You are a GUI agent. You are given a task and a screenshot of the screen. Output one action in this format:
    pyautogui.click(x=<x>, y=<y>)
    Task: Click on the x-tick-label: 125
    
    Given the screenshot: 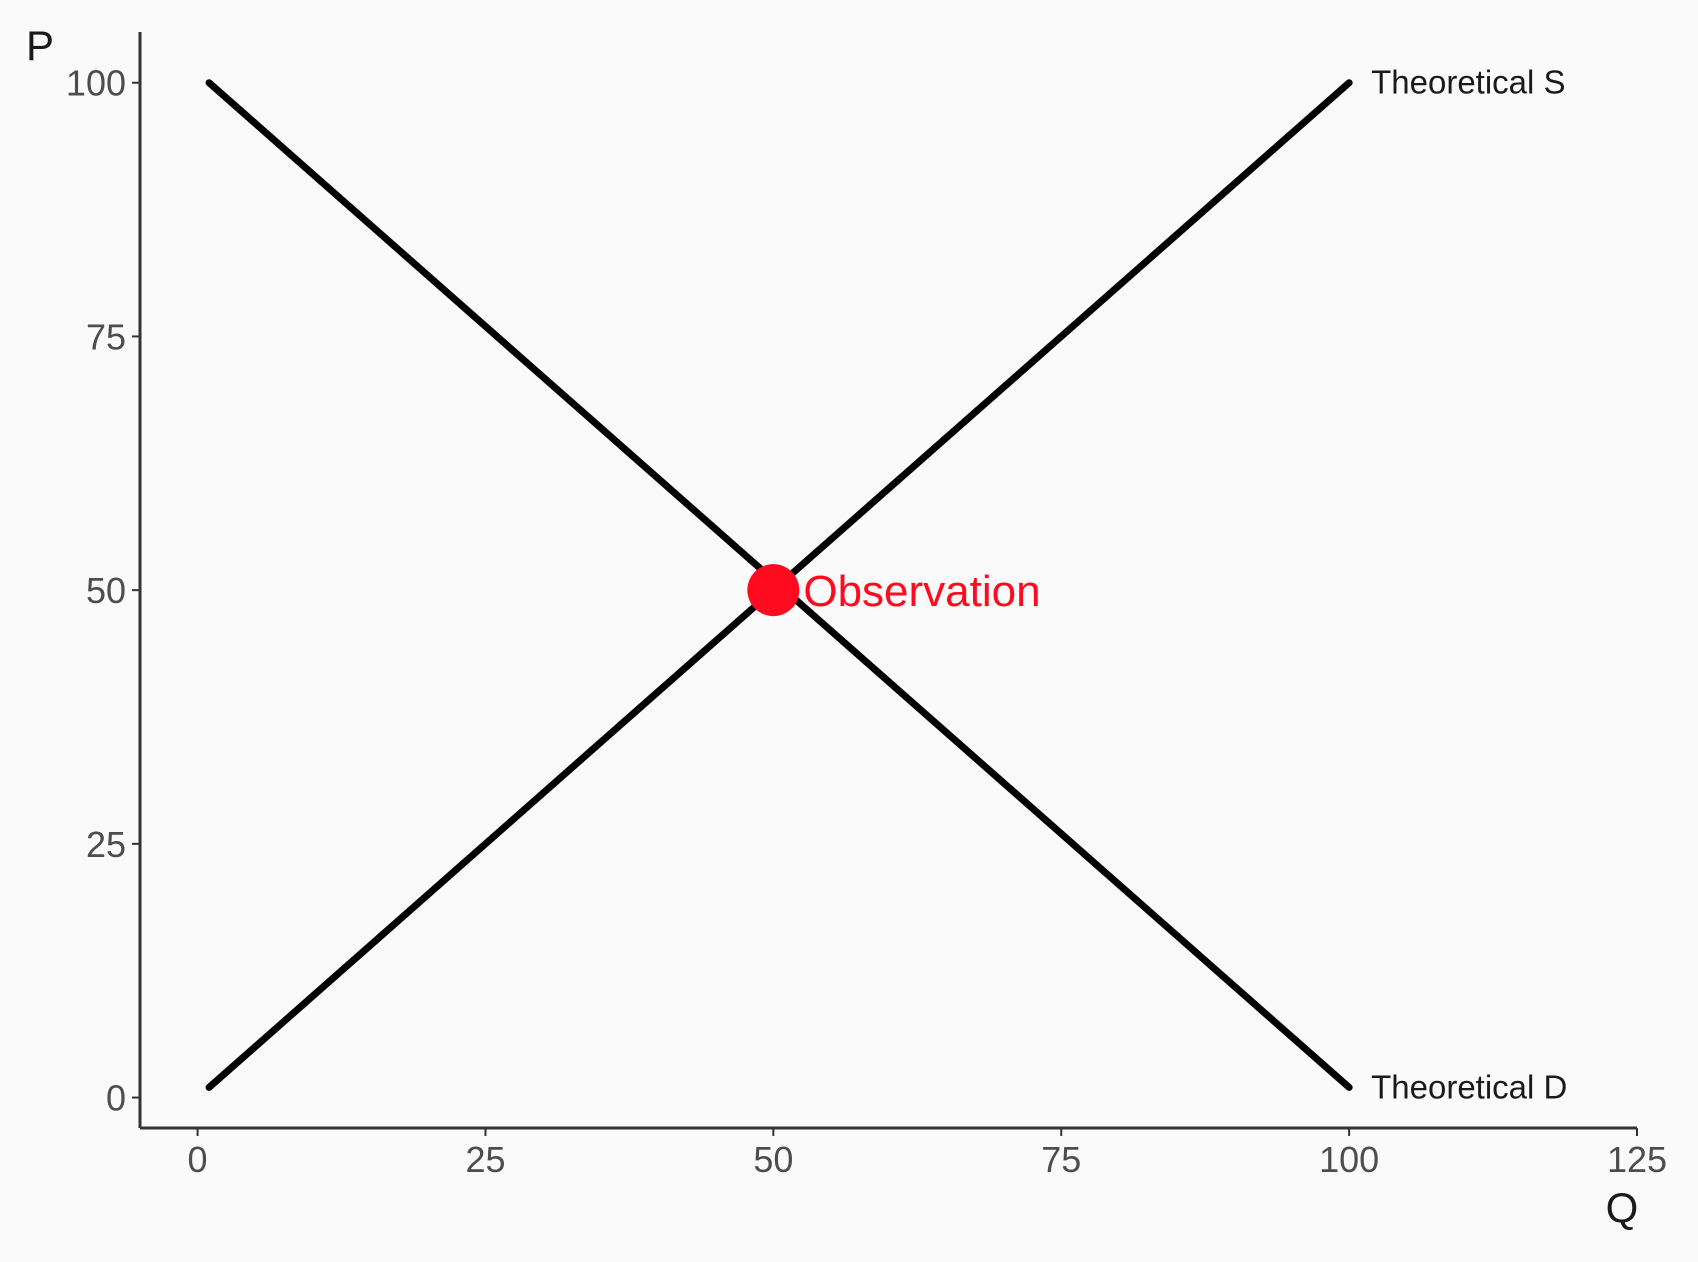 What is the action you would take?
    pyautogui.click(x=1637, y=1159)
    